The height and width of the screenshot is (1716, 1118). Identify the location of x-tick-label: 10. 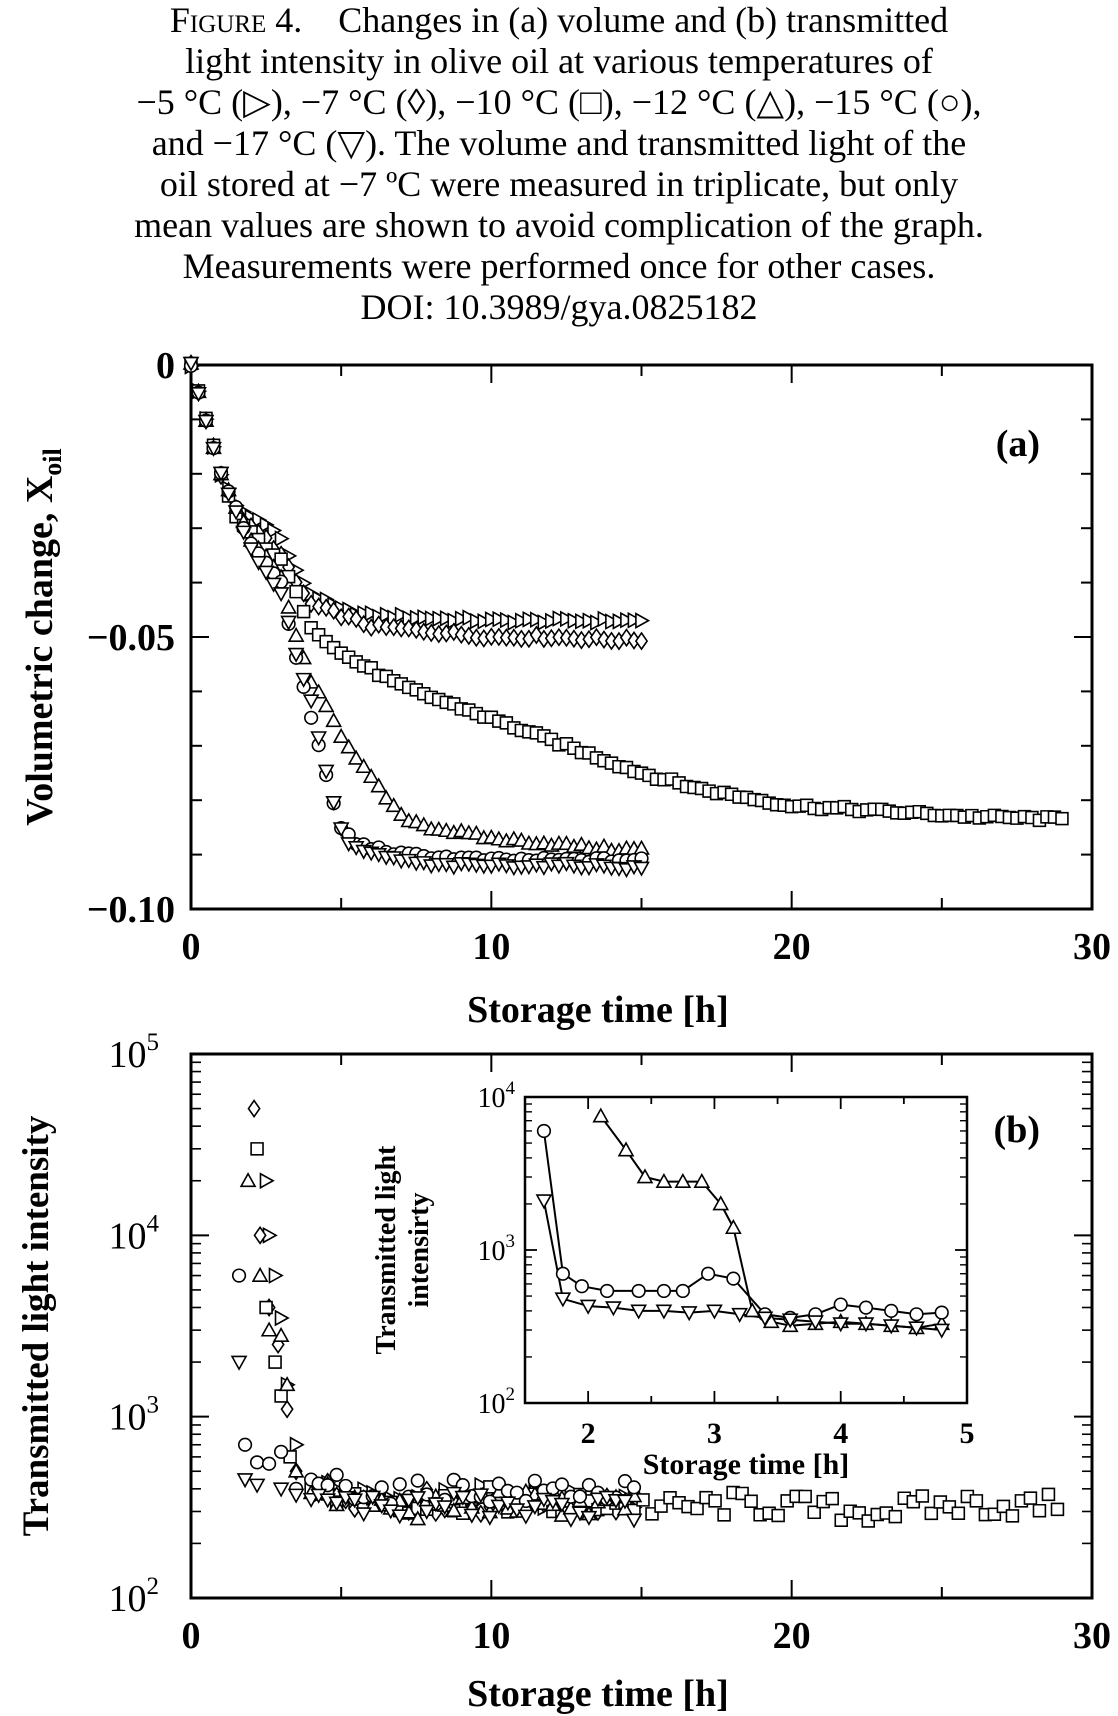
(491, 947).